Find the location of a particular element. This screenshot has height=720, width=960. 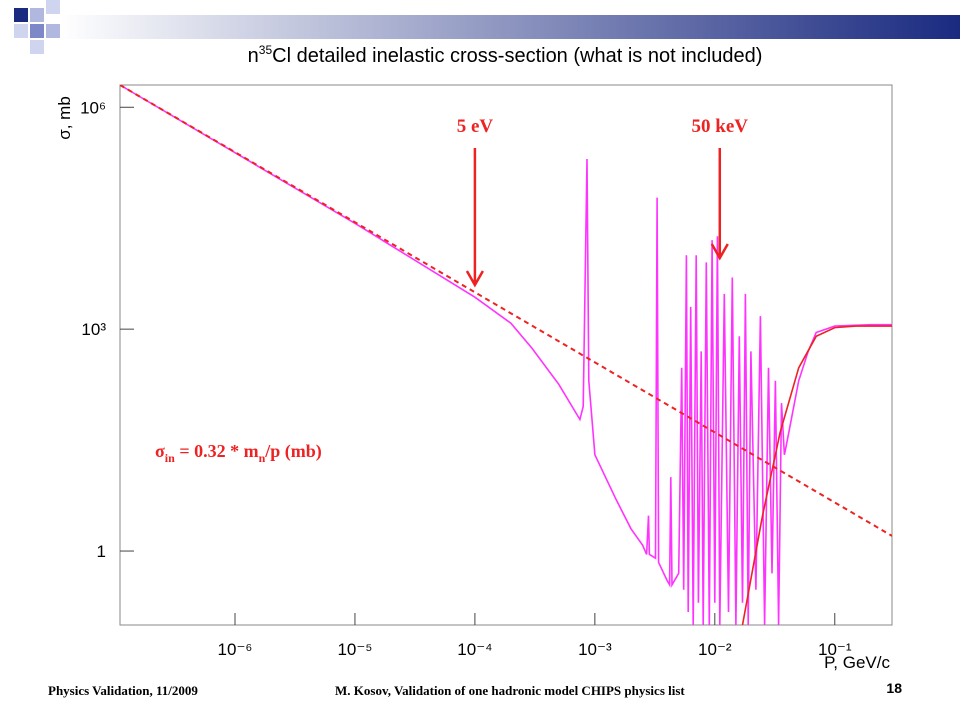

x-axis-label: P, GeV/c is located at coordinates (857, 662).